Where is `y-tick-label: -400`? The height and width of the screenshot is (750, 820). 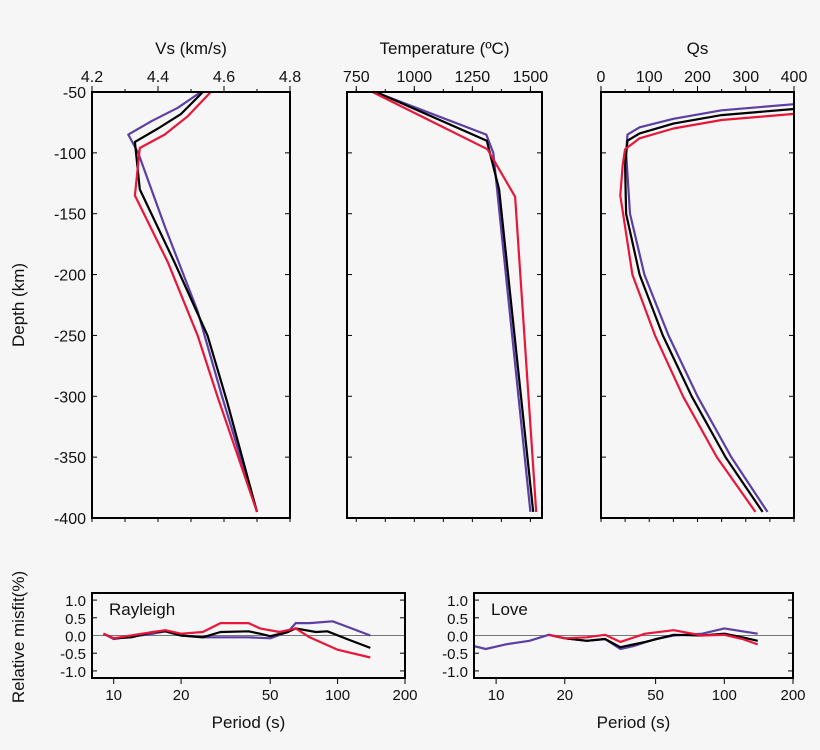
y-tick-label: -400 is located at coordinates (70, 519).